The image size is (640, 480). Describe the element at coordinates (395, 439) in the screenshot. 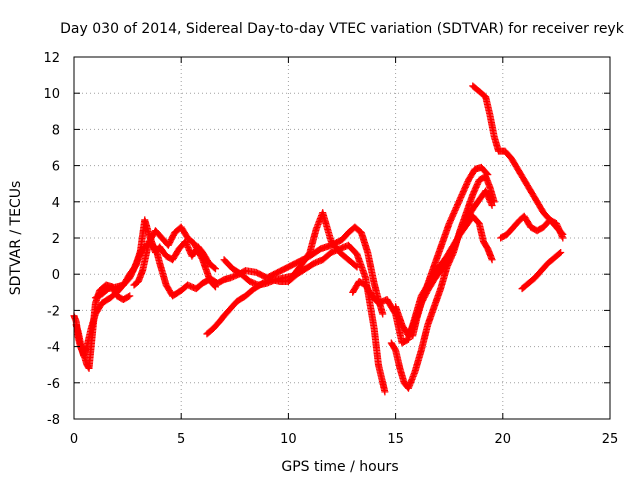

I see `x-tick-label: 15` at that location.